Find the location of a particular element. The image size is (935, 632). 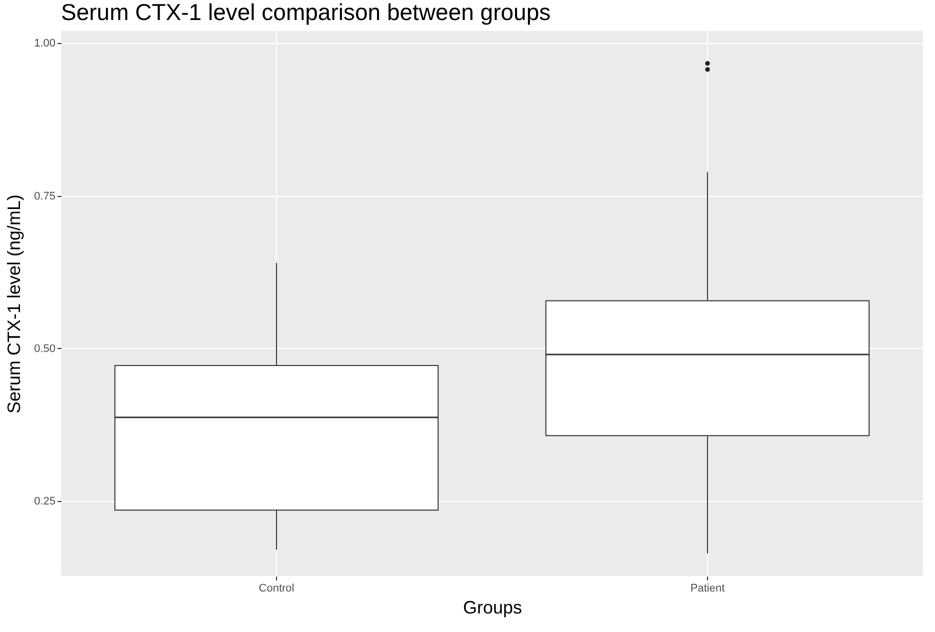

y-axis-title: Serum CTX-1 level (ng/mL) is located at coordinates (14, 304).